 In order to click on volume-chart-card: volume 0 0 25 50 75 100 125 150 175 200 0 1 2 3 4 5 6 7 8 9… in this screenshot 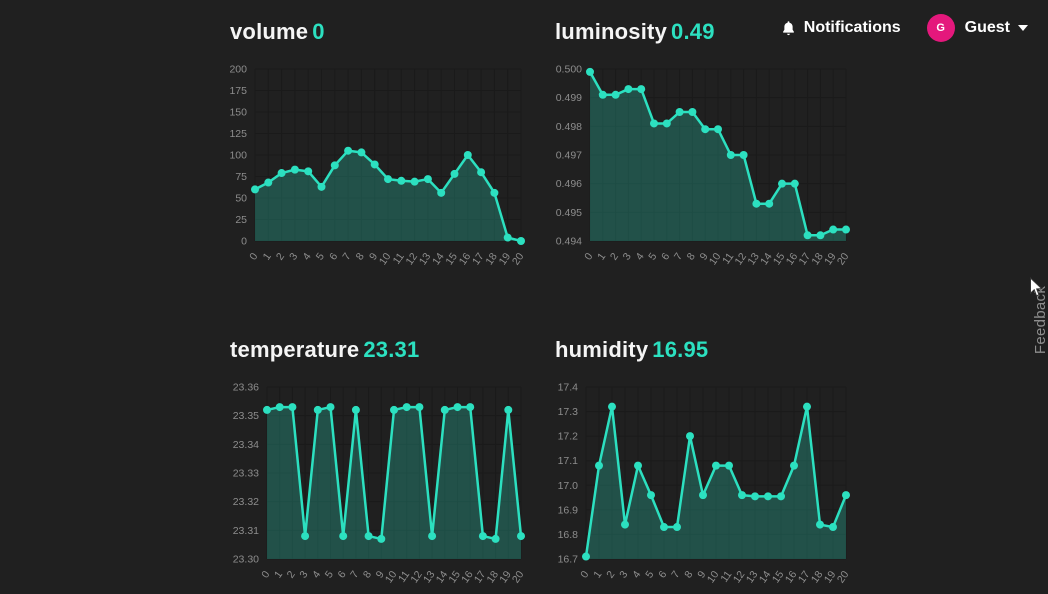, I will do `click(376, 147)`.